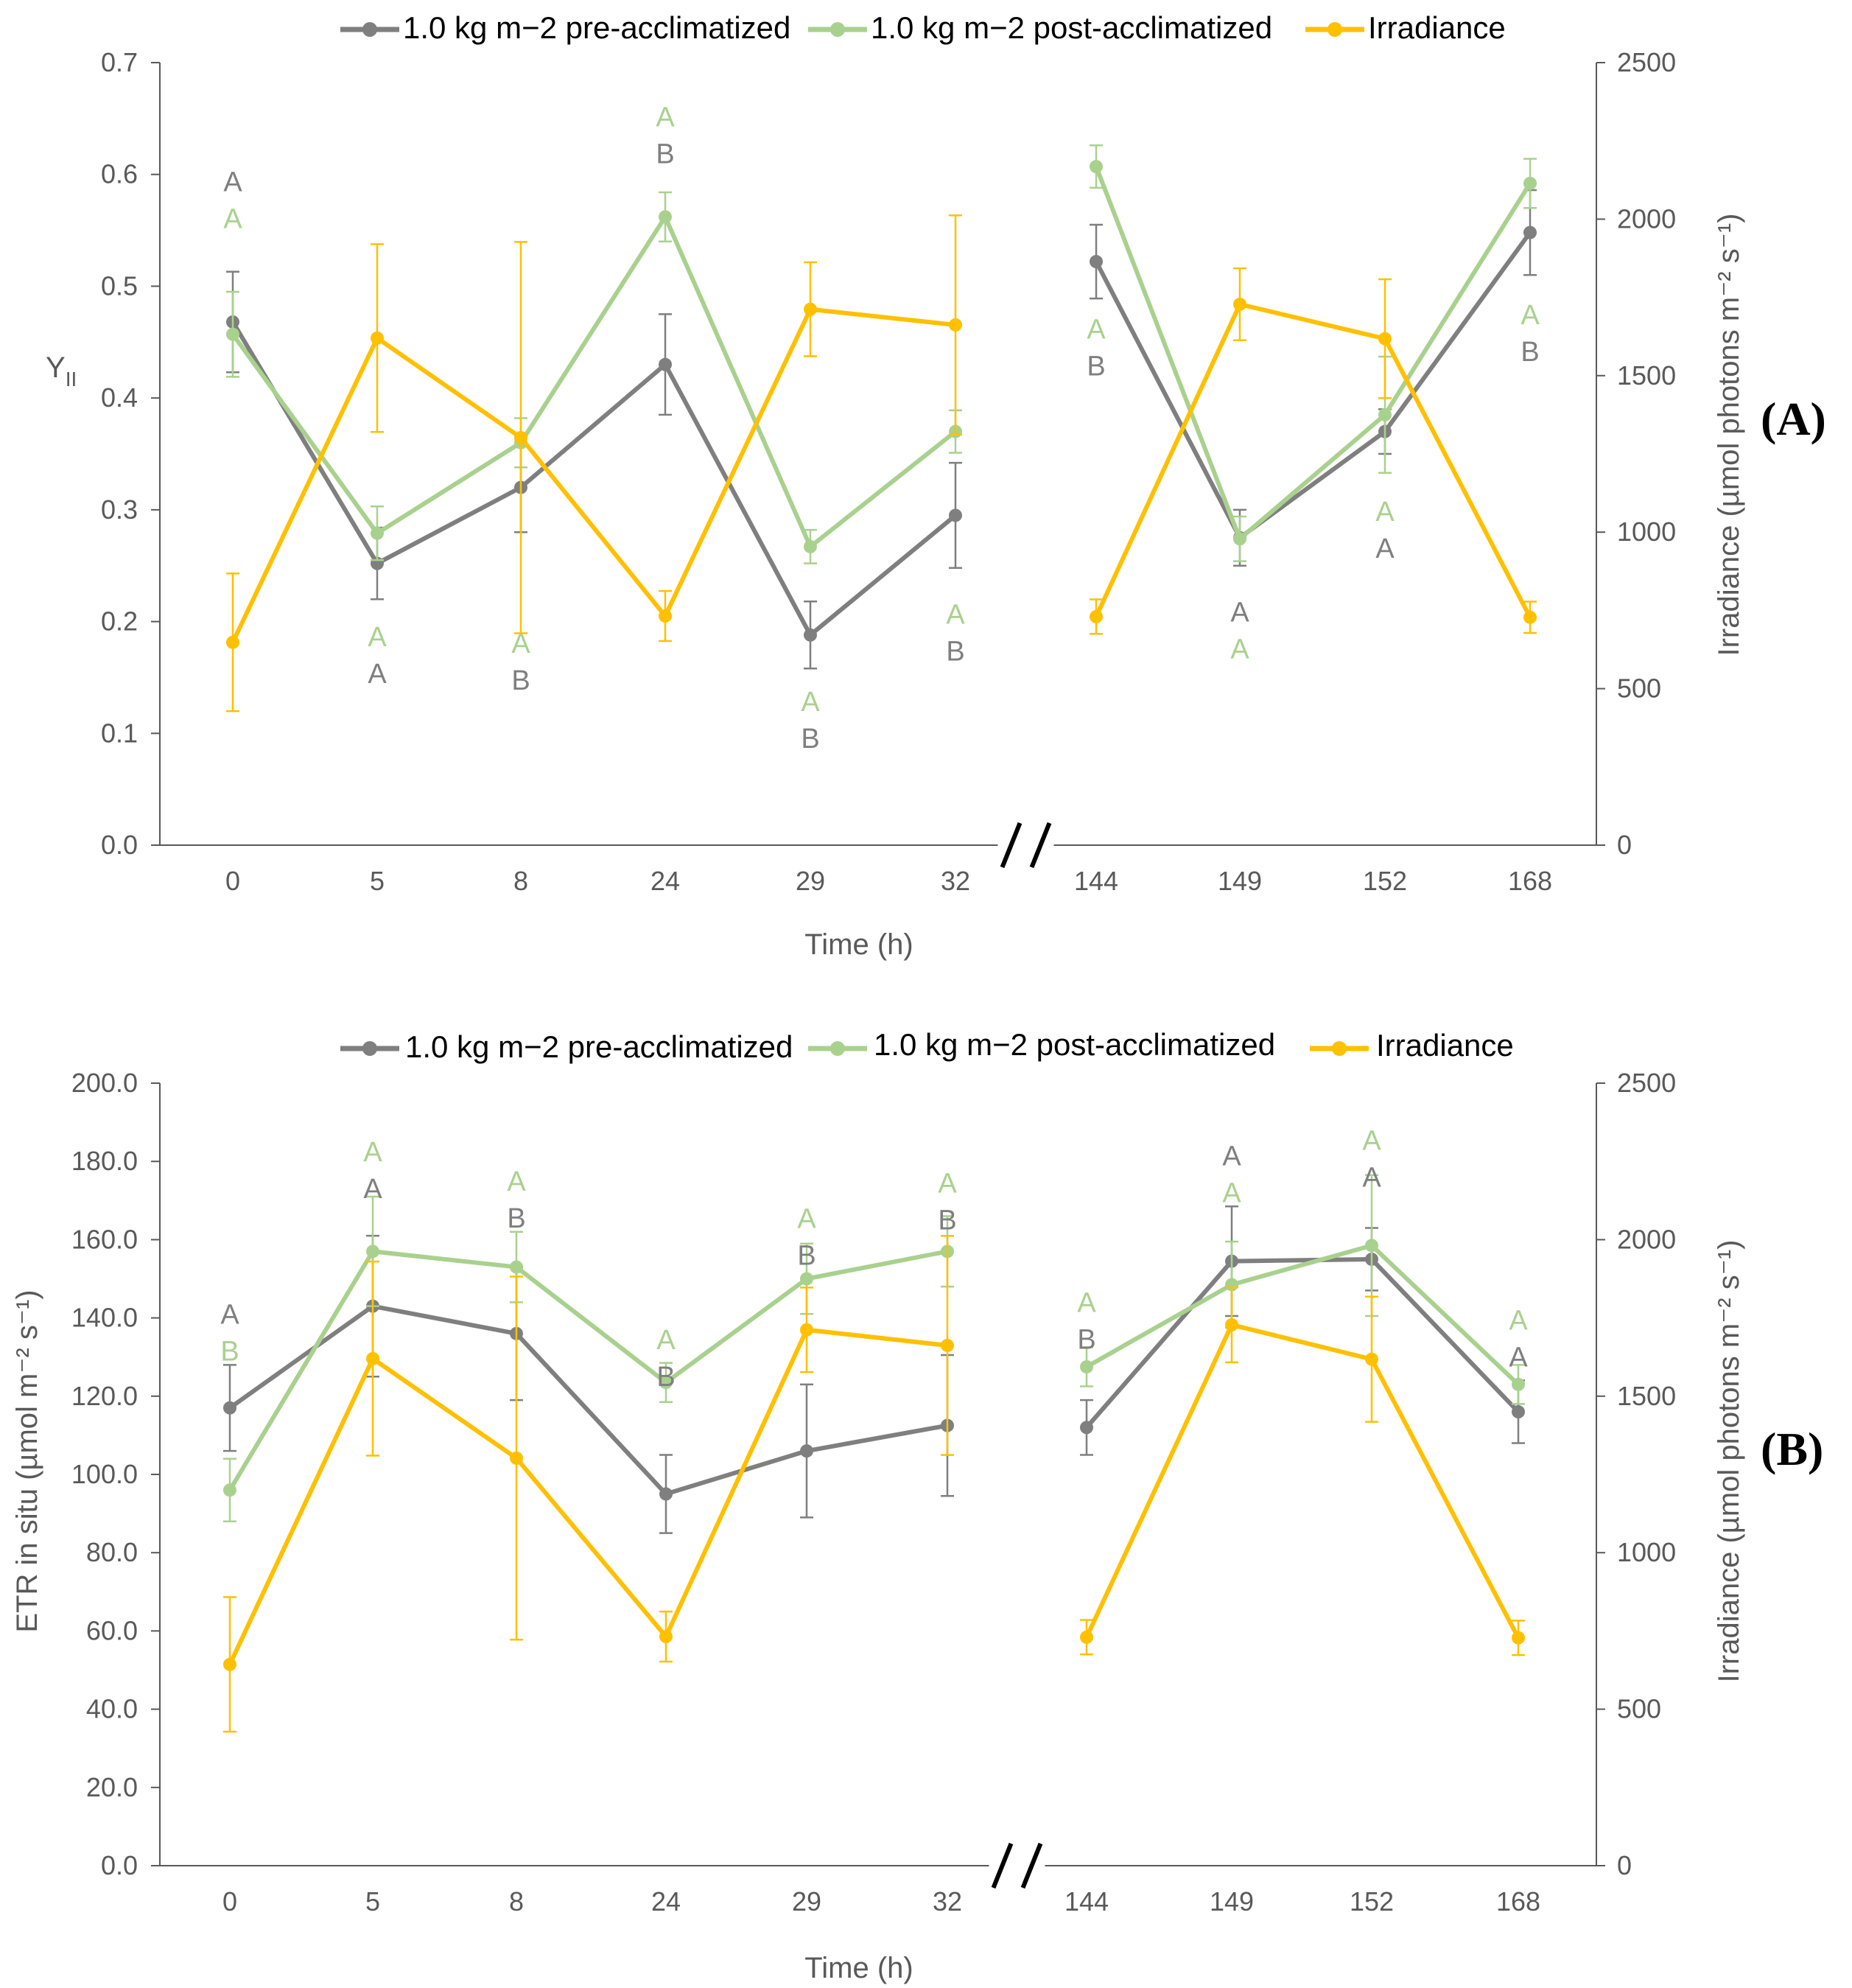 This screenshot has width=1852, height=1988. What do you see at coordinates (947, 1901) in the screenshot?
I see `x-tick-label: 32` at bounding box center [947, 1901].